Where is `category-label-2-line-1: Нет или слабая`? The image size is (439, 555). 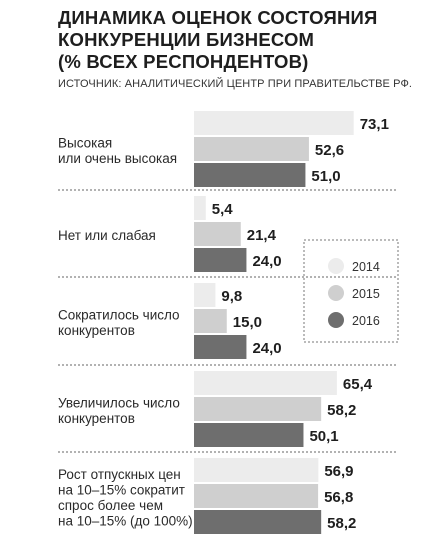 category-label-2-line-1: Нет или слабая is located at coordinates (107, 235).